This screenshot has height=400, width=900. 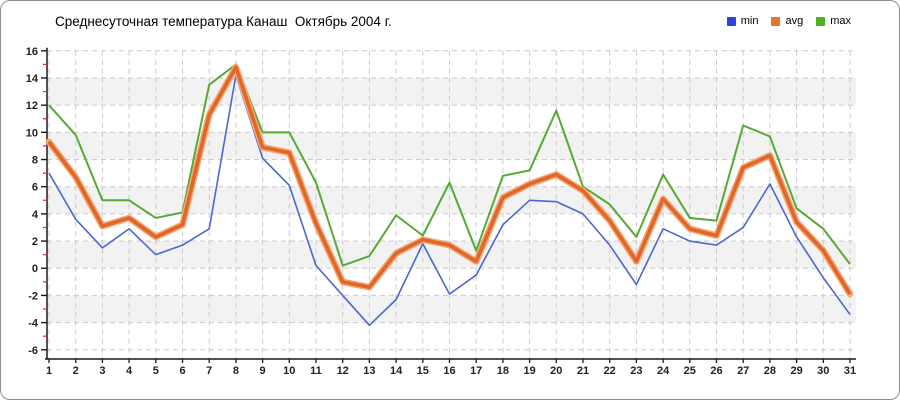 What do you see at coordinates (209, 371) in the screenshot?
I see `svg-text: 7` at bounding box center [209, 371].